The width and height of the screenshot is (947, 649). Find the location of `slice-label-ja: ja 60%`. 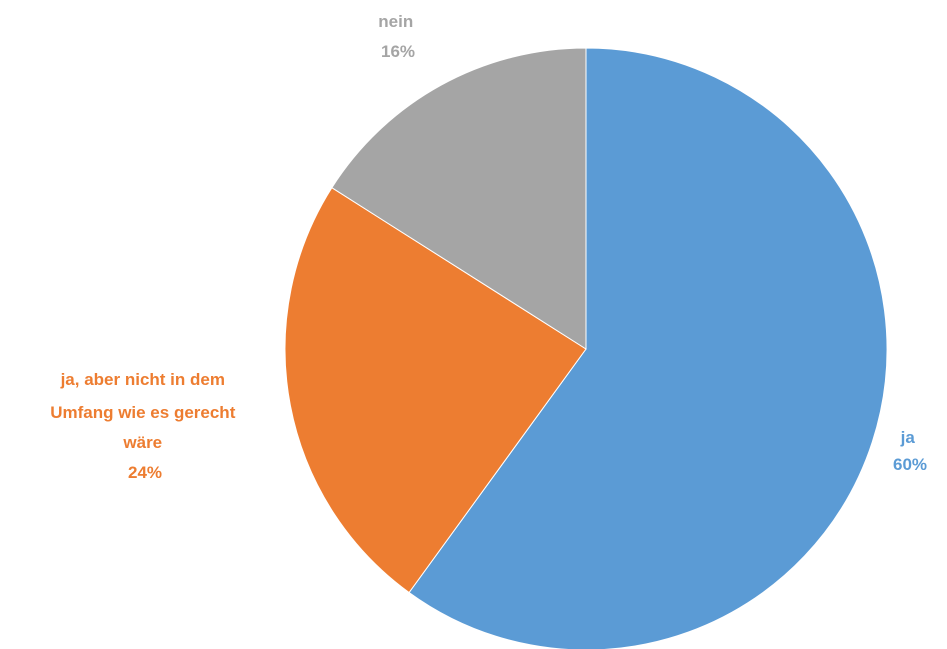

slice-label-ja: ja 60% is located at coordinates (910, 451).